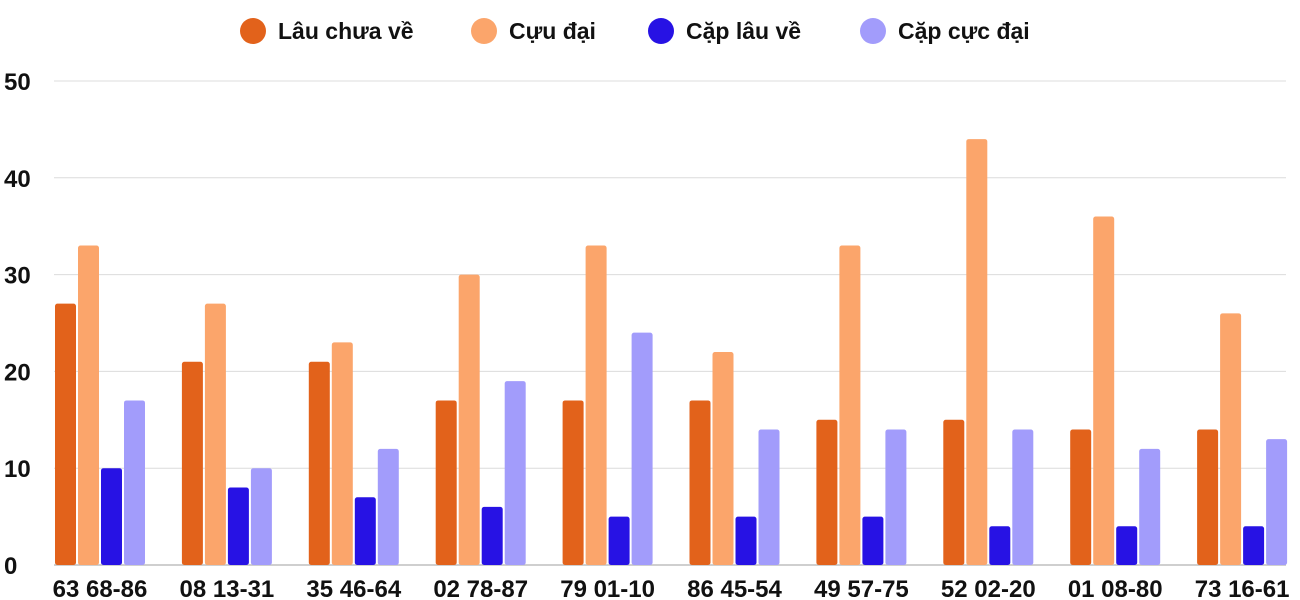 This screenshot has width=1300, height=600. I want to click on y-tick-label: 50, so click(17, 82).